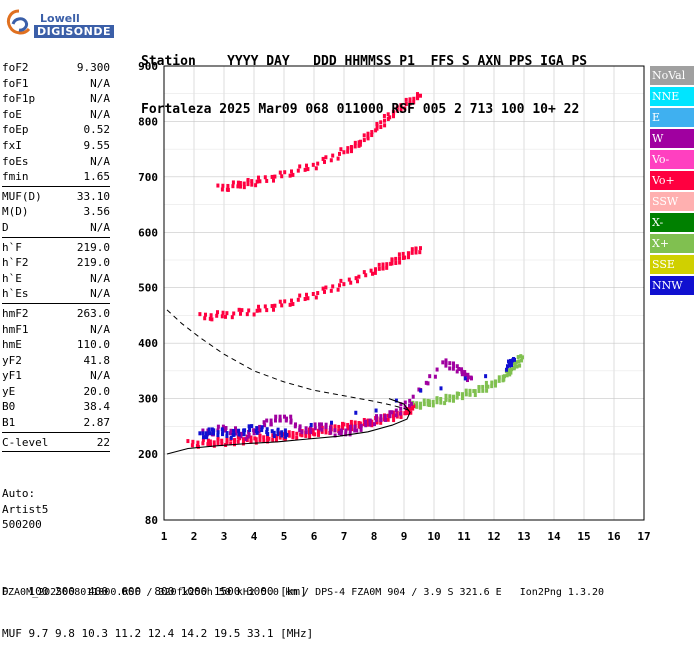 The width and height of the screenshot is (700, 655). I want to click on param-label: yF2, so click(12, 360).